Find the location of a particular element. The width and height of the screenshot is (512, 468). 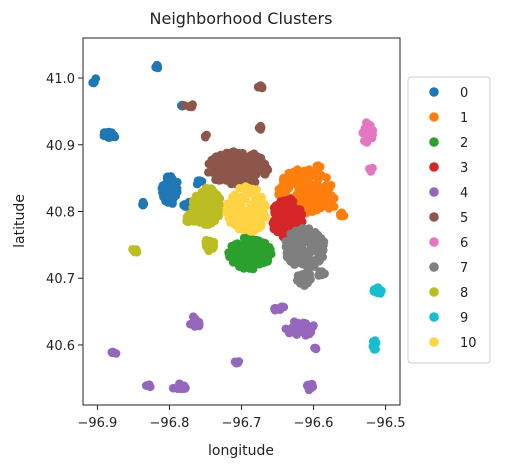

y-tick-label: 40.8 is located at coordinates (60, 212).